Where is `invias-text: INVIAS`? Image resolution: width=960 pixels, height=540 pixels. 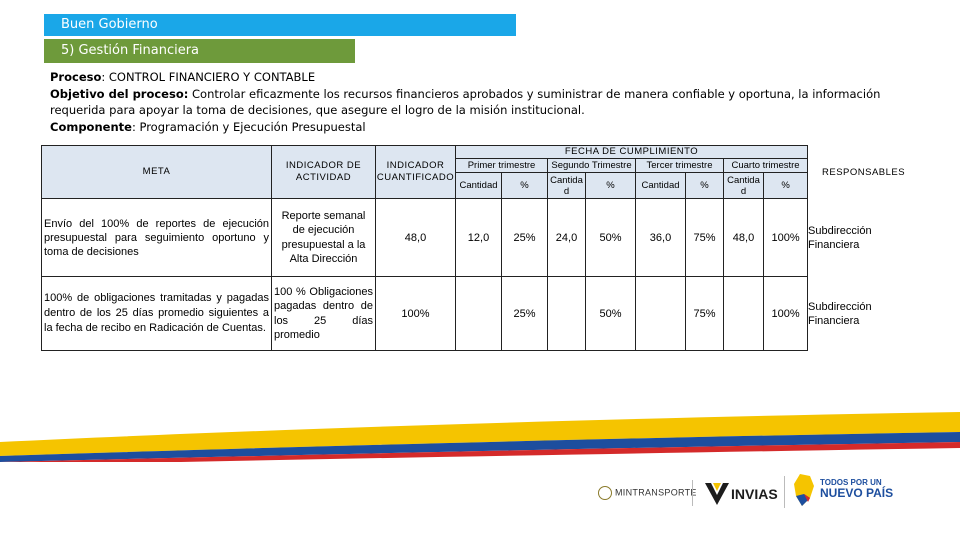 invias-text: INVIAS is located at coordinates (754, 494).